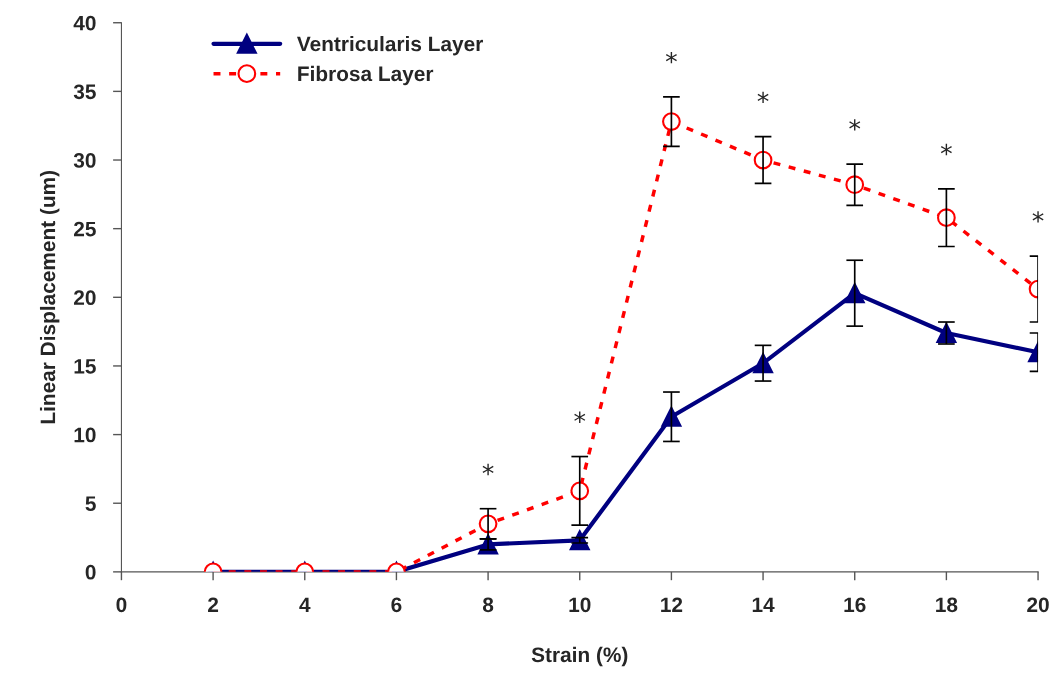  I want to click on x-tick-label: 16, so click(855, 605).